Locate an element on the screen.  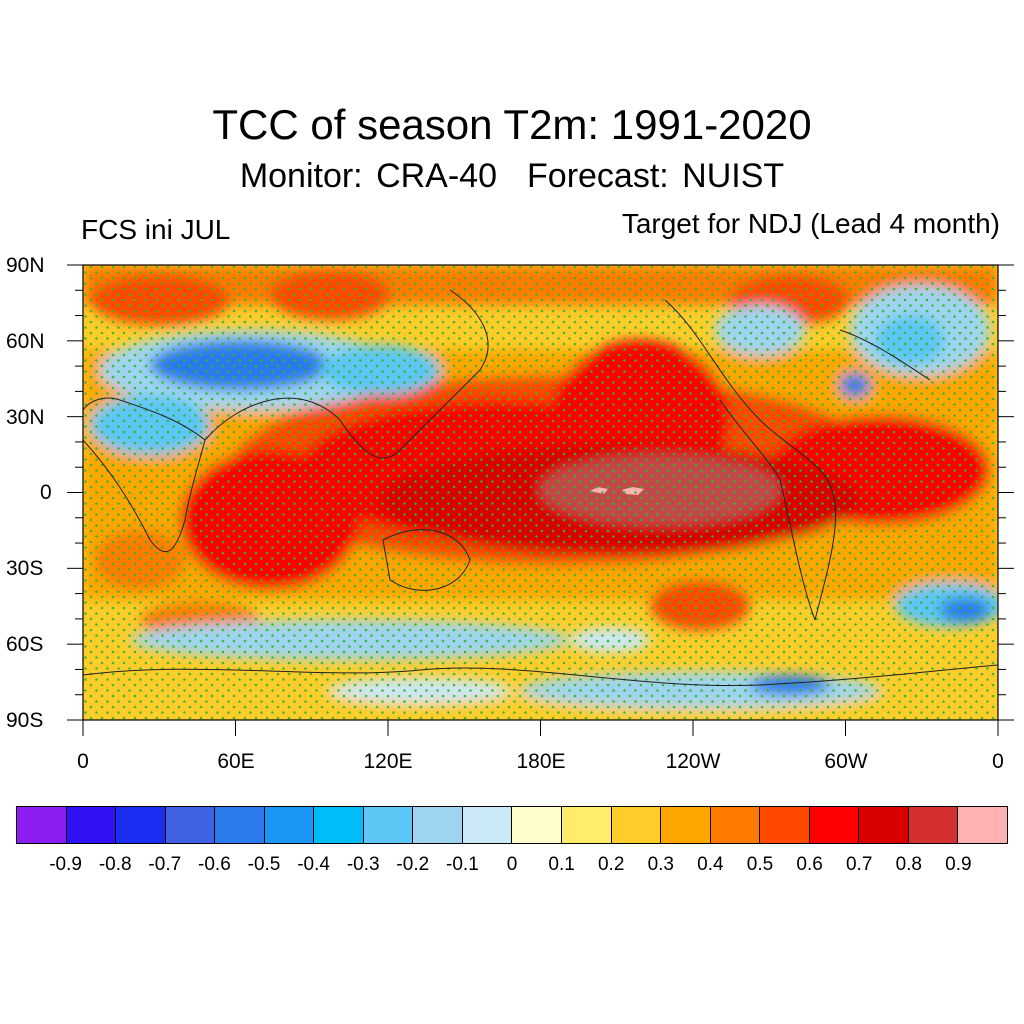
colorbar-label: -0.1 is located at coordinates (462, 864).